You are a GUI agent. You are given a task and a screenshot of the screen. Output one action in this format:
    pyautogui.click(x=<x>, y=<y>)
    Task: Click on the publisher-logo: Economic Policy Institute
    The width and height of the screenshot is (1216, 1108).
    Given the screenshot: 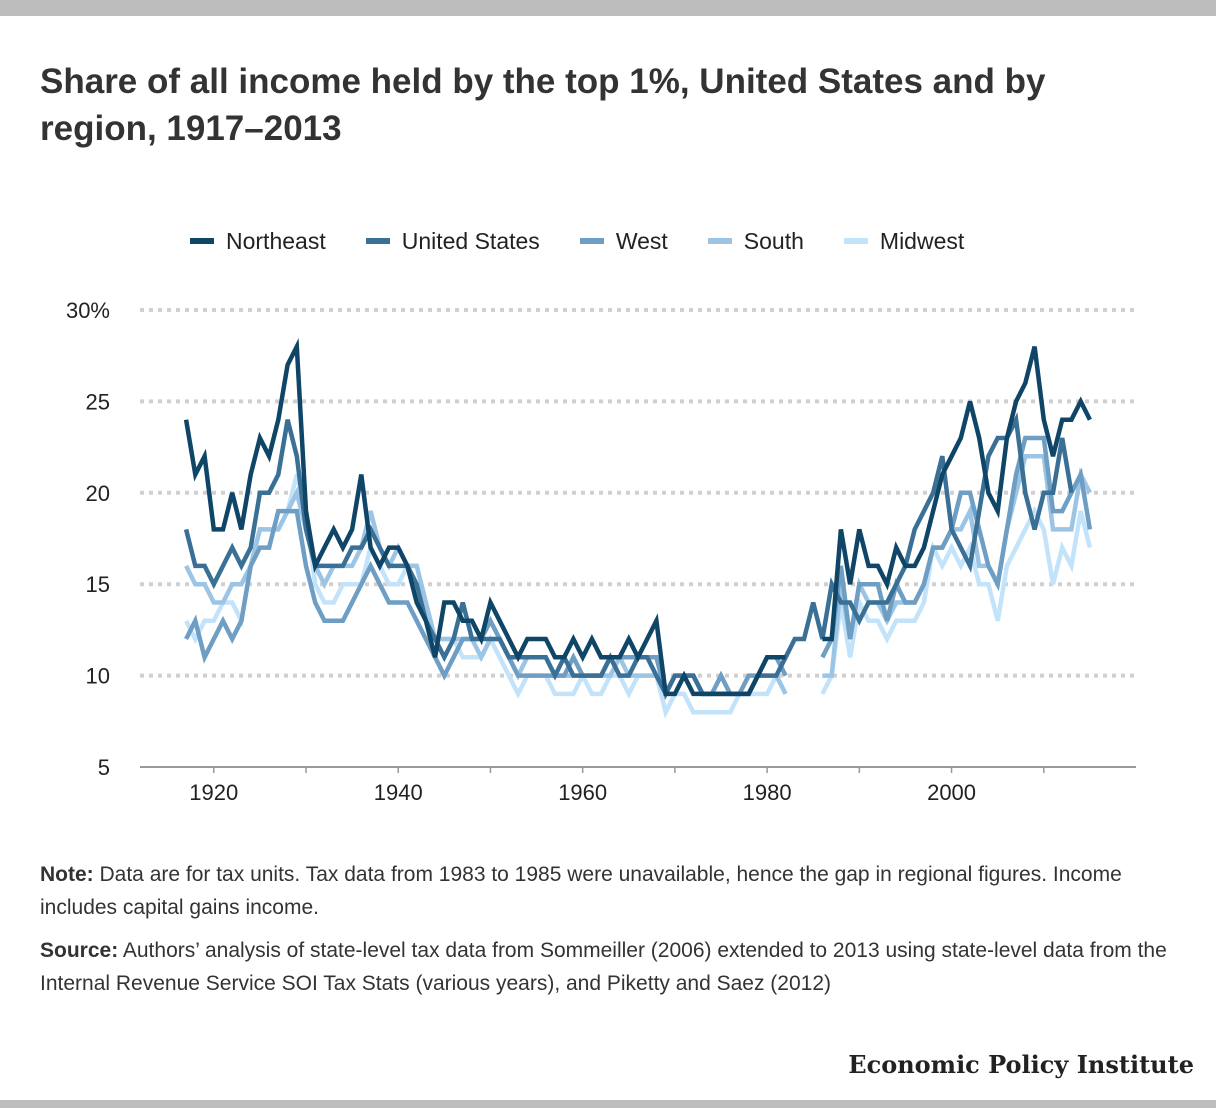 What is the action you would take?
    pyautogui.click(x=1021, y=1064)
    